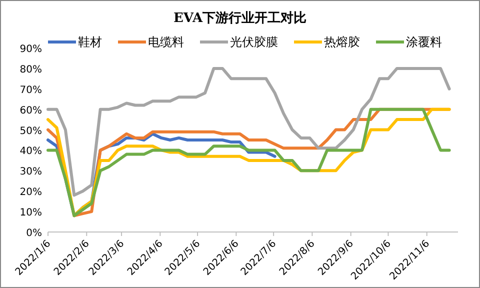 Image resolution: width=480 pixels, height=288 pixels. What do you see at coordinates (34, 233) in the screenshot?
I see `y-tick-label: 0%` at bounding box center [34, 233].